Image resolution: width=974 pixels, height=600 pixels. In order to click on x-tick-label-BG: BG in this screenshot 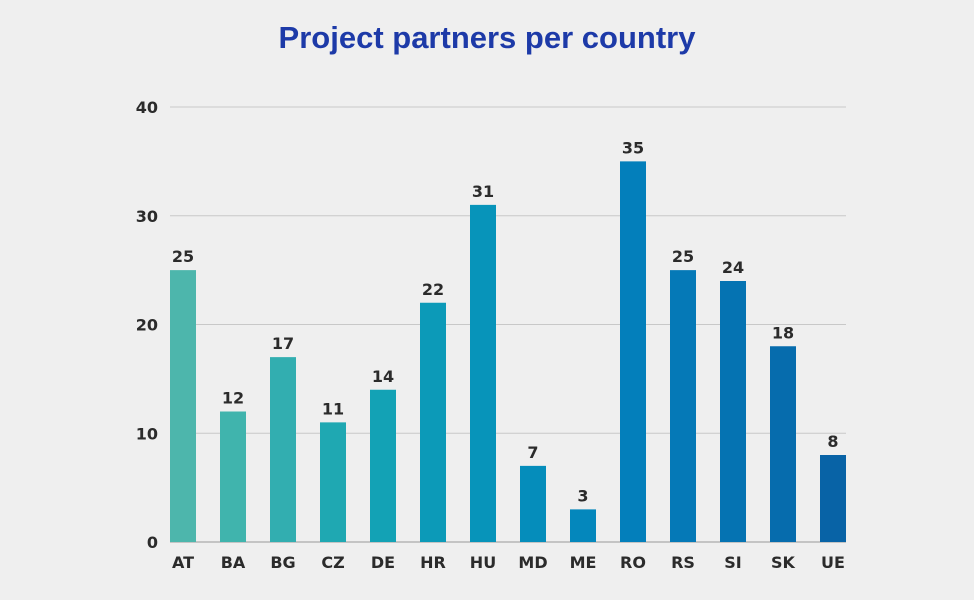, I will do `click(282, 562)`.